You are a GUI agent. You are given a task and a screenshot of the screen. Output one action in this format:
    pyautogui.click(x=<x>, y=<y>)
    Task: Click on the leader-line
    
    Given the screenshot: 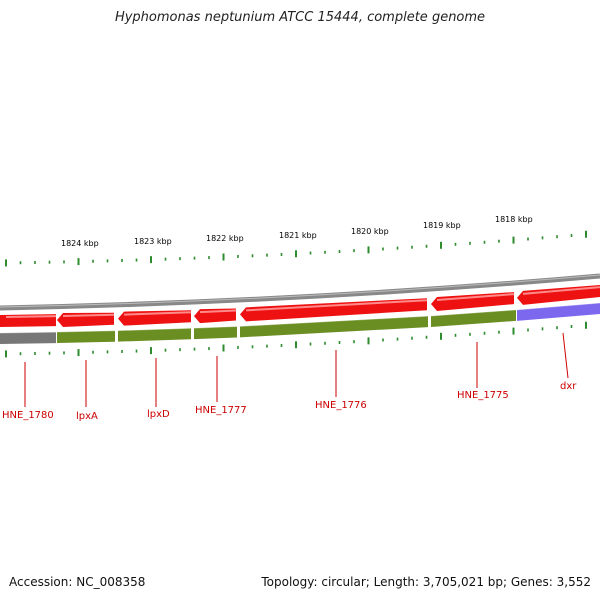 What is the action you would take?
    pyautogui.click(x=565, y=355)
    